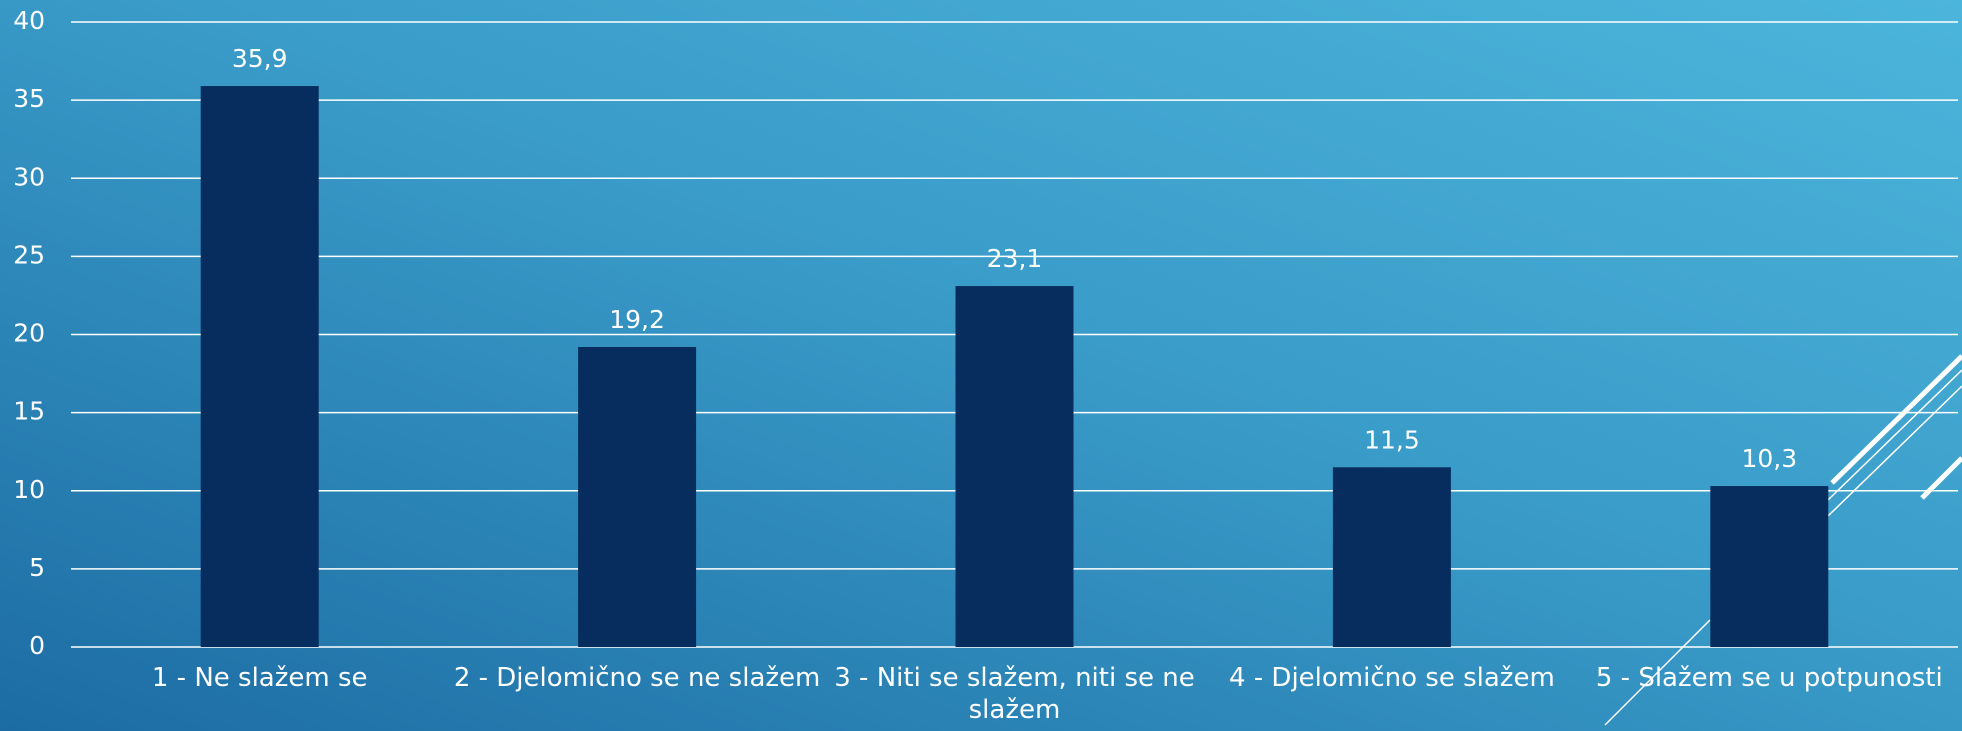 The width and height of the screenshot is (1962, 731). Describe the element at coordinates (1015, 258) in the screenshot. I see `data-label: 23,1` at that location.